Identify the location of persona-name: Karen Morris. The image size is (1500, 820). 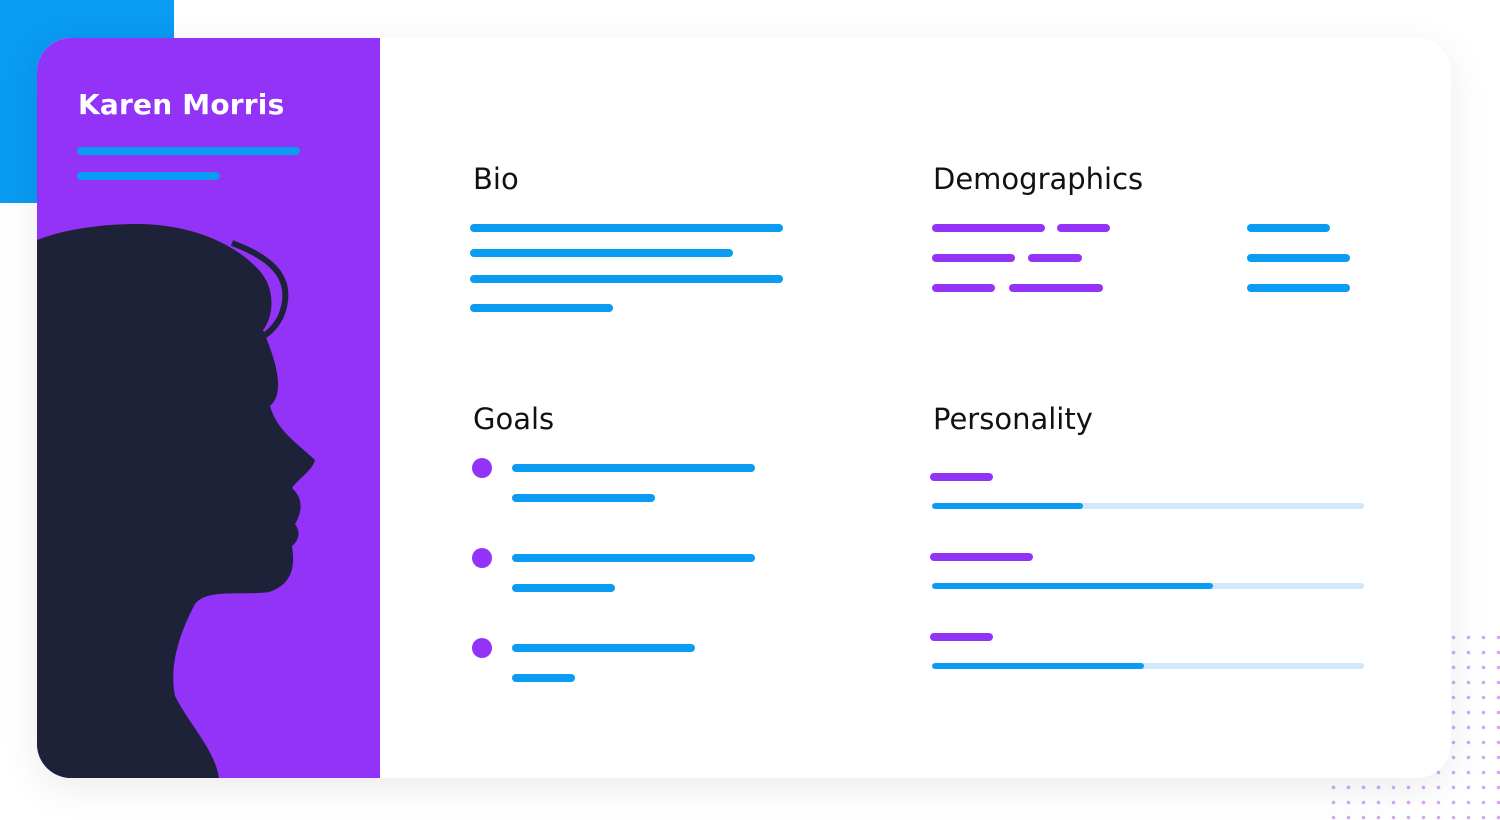
(181, 104).